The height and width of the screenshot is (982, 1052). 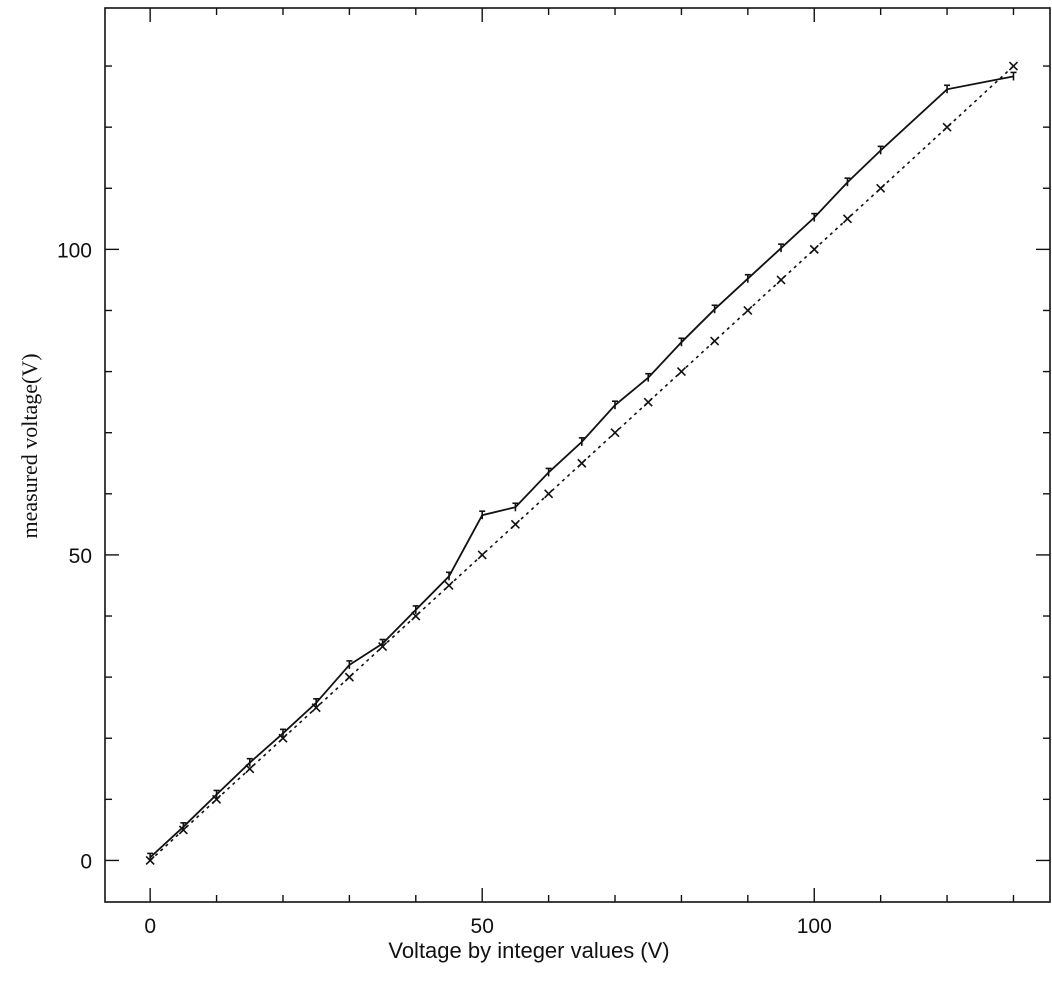 I want to click on x-tick-label: 0, so click(x=150, y=926).